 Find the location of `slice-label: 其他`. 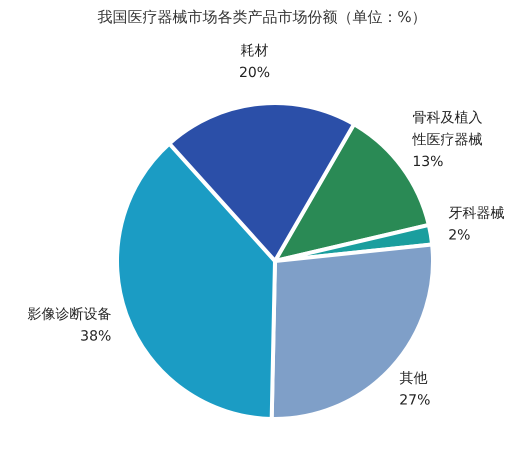

slice-label: 其他 is located at coordinates (413, 378).